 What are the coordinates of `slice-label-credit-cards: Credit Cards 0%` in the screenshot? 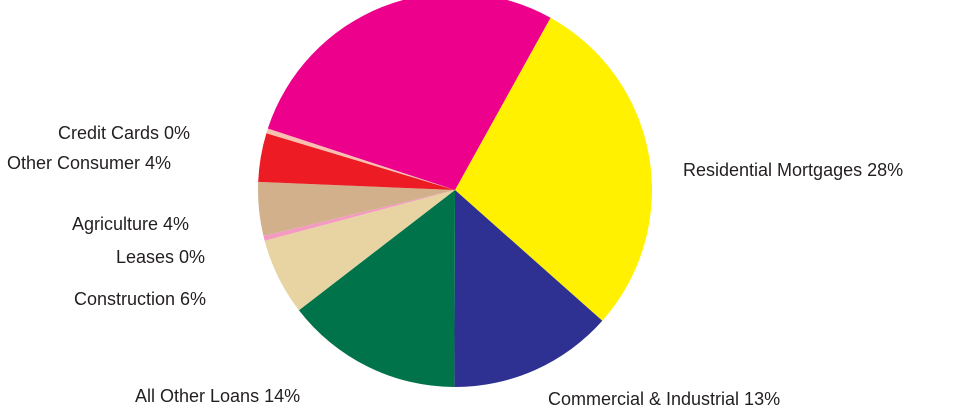 It's located at (124, 133).